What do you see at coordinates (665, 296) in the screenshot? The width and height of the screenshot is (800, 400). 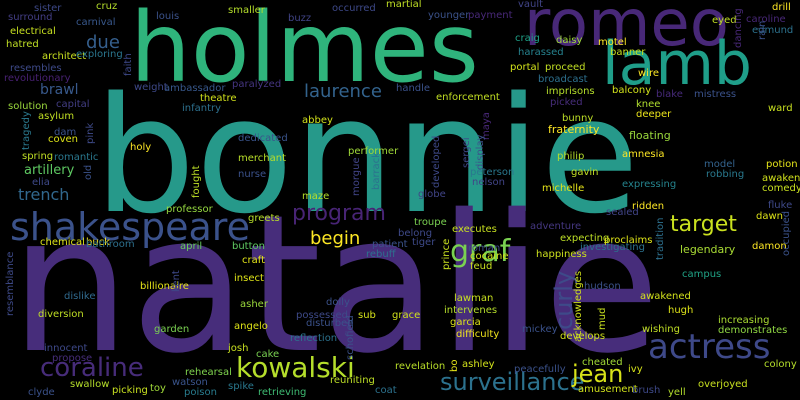 I see `word-awakened: awakened` at bounding box center [665, 296].